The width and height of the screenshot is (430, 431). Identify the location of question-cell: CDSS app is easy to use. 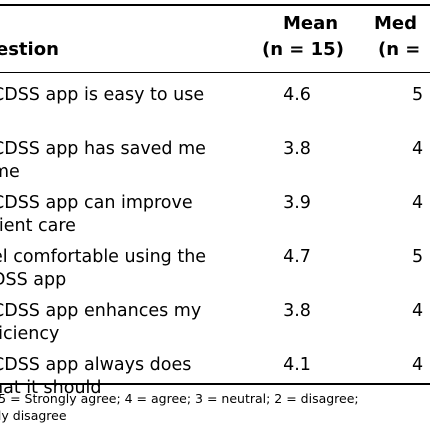
(121, 95).